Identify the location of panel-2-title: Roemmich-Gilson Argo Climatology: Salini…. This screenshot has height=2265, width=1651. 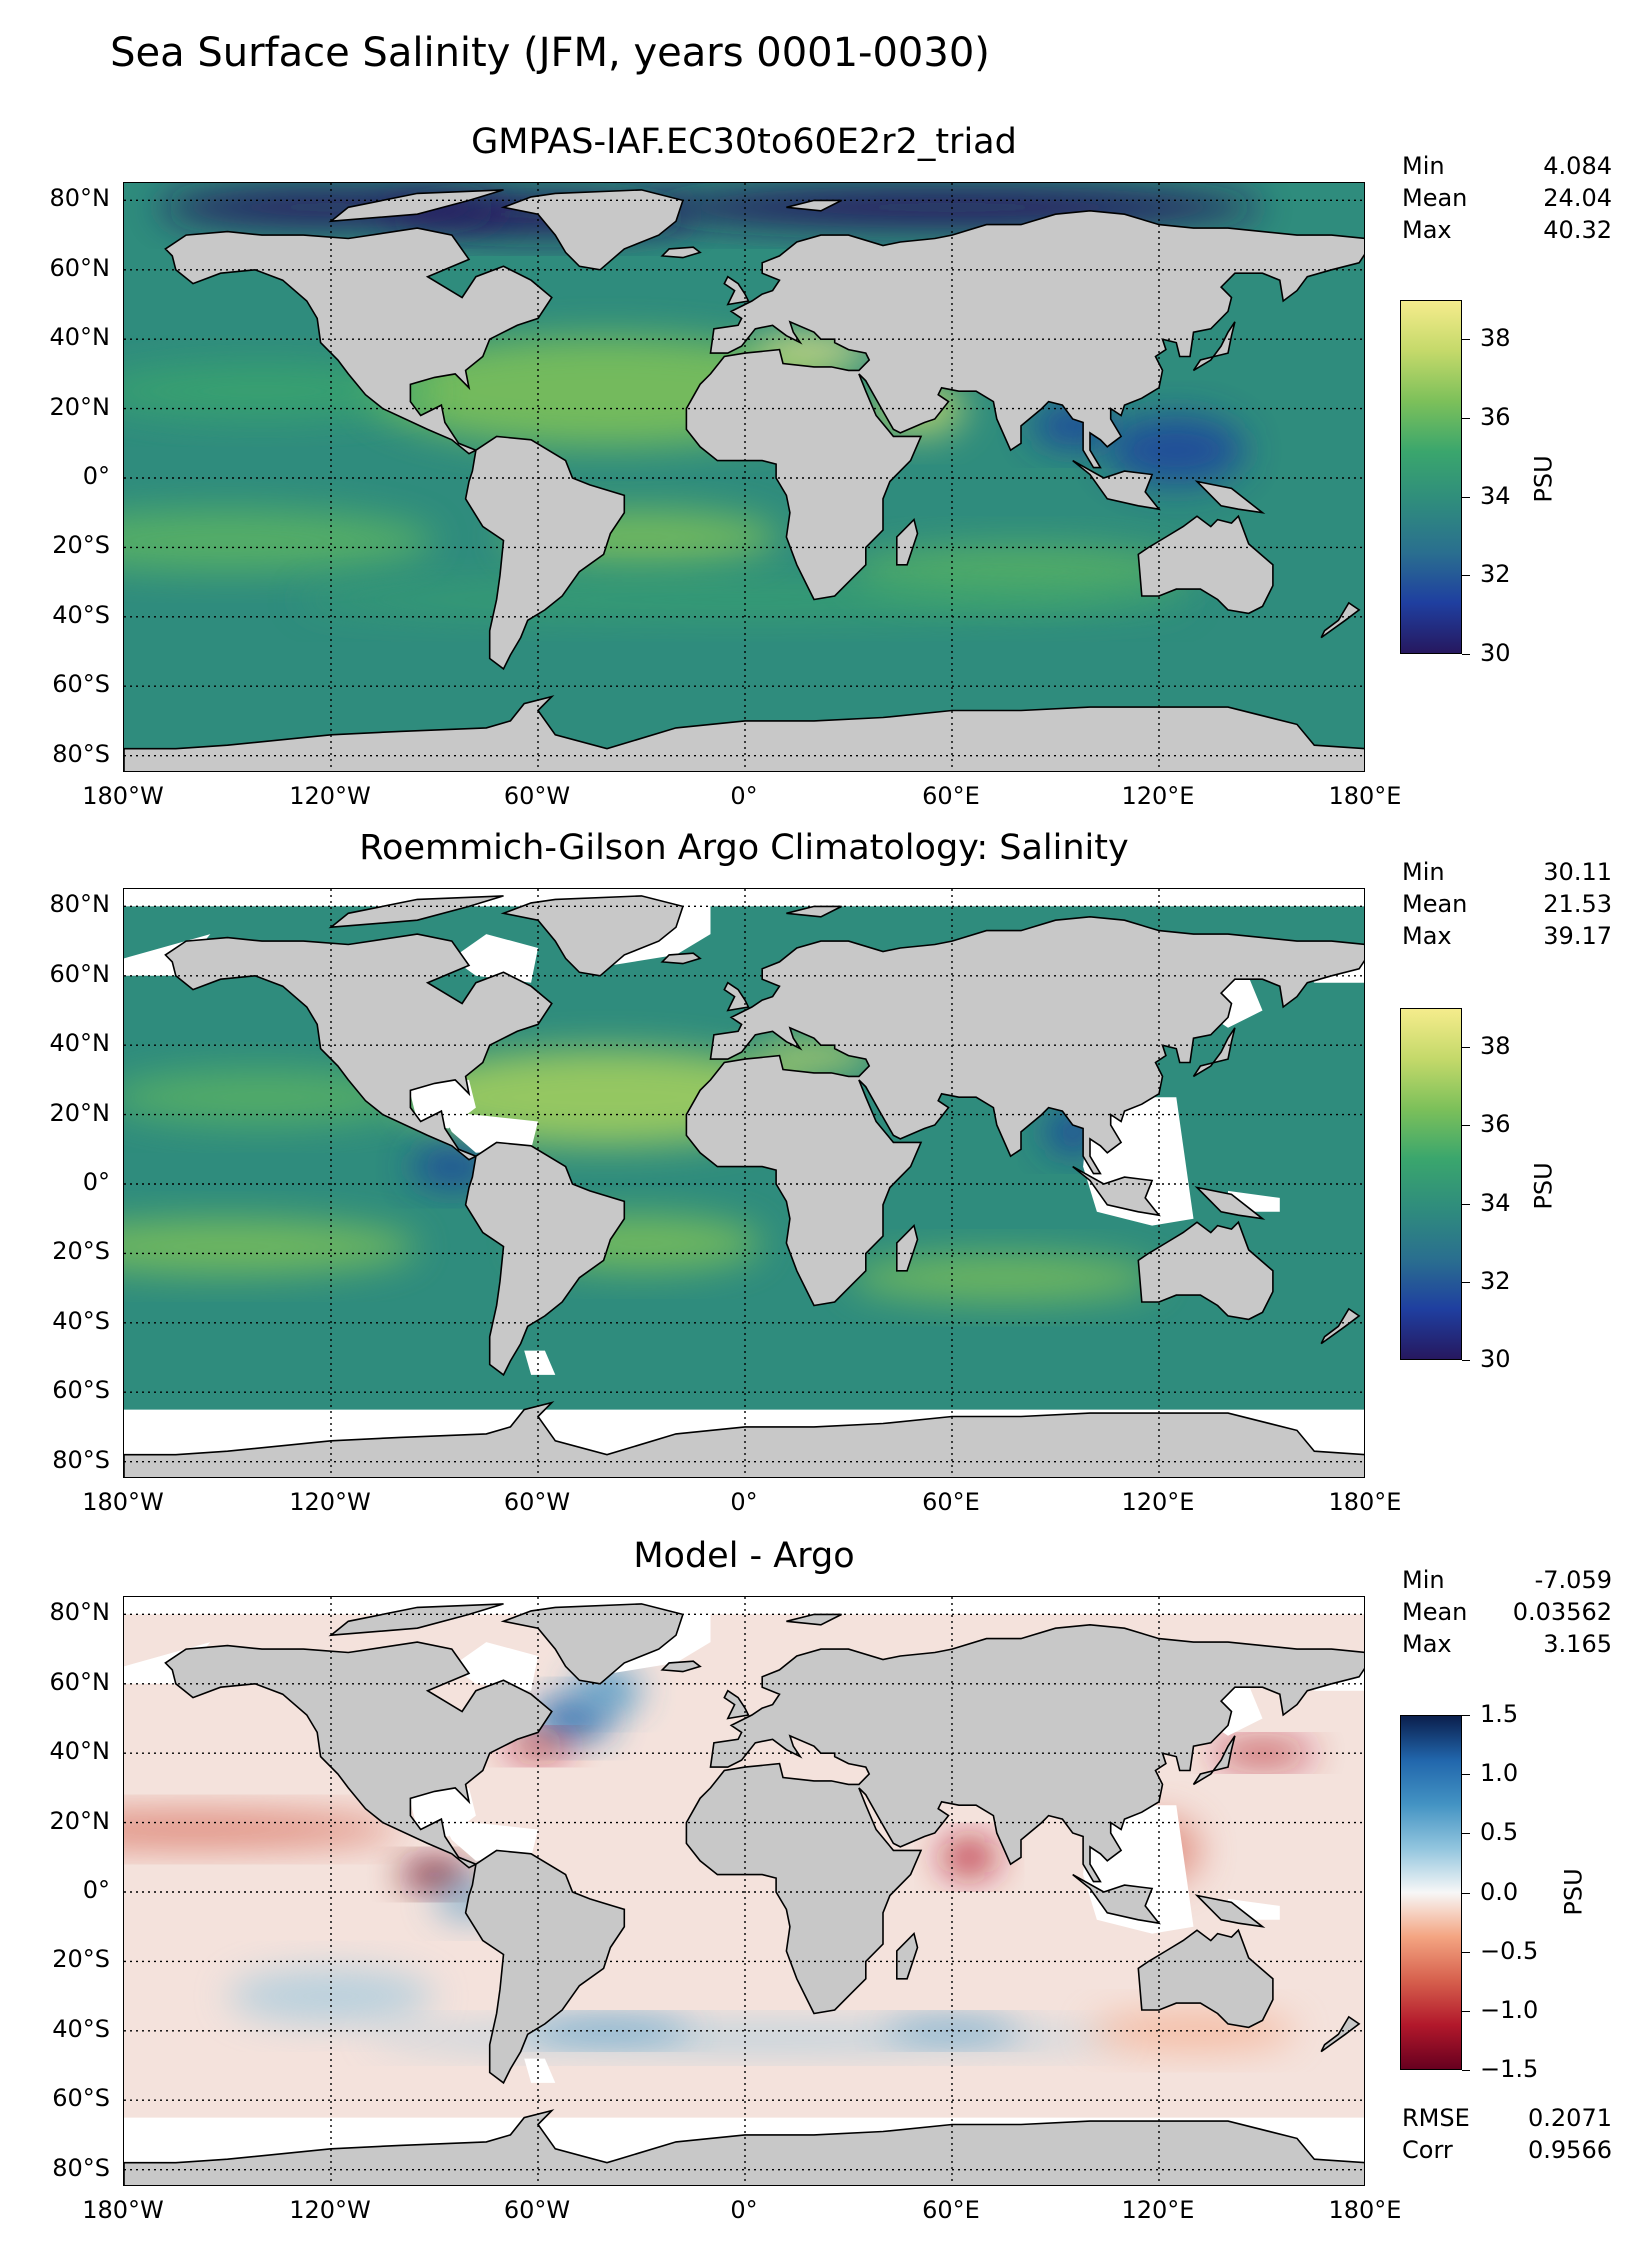
(744, 848).